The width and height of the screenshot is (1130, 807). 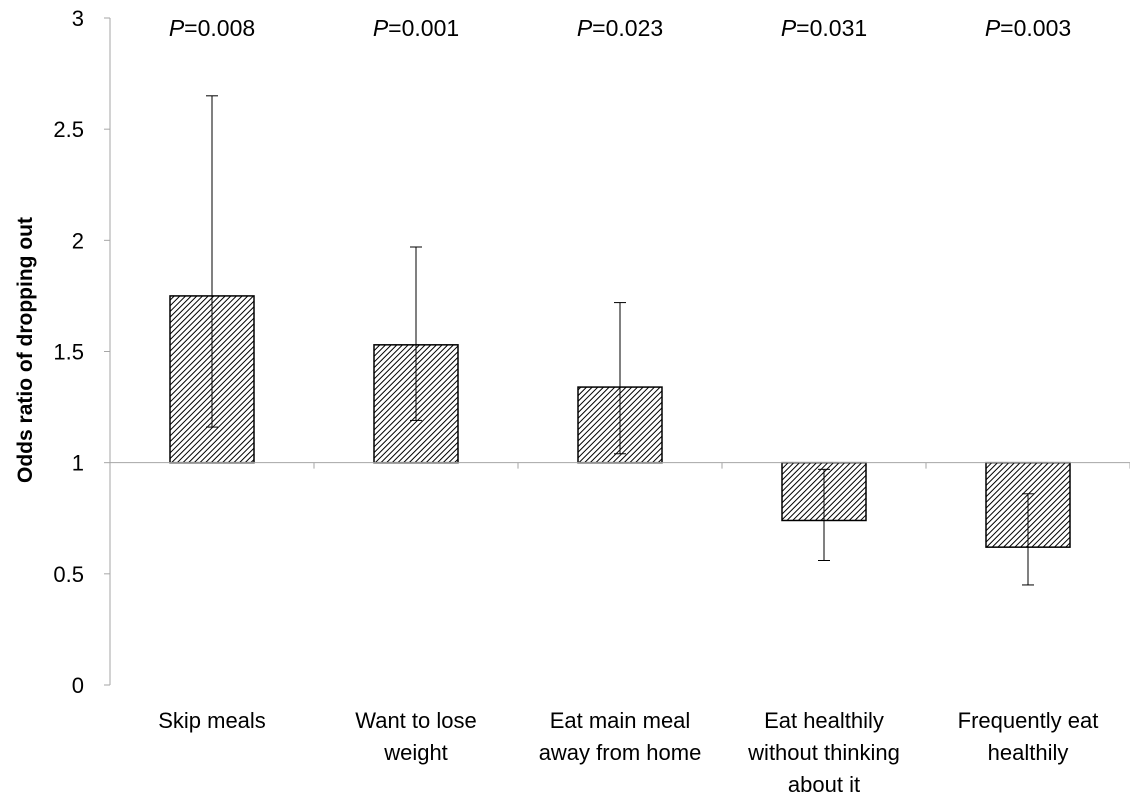 What do you see at coordinates (1028, 28) in the screenshot?
I see `p-value-label: P=0.003` at bounding box center [1028, 28].